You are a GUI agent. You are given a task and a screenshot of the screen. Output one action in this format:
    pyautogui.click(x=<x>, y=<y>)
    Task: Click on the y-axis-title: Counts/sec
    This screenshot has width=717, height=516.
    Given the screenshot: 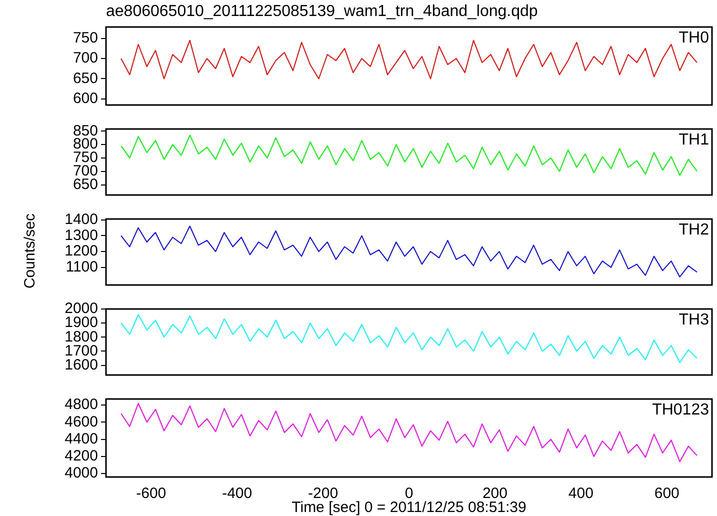 What is the action you would take?
    pyautogui.click(x=30, y=251)
    